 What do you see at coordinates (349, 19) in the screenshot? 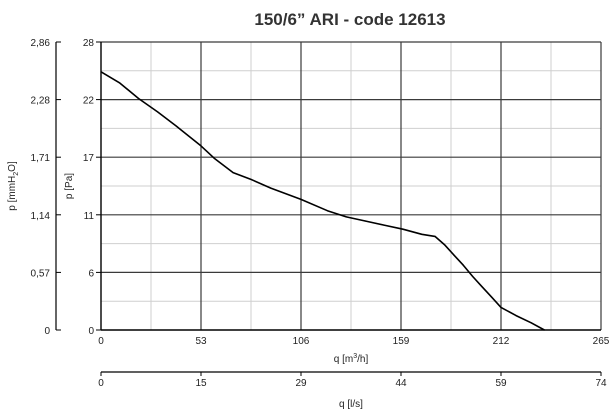
I see `chart-title: 150/6” ARI - code 12613` at bounding box center [349, 19].